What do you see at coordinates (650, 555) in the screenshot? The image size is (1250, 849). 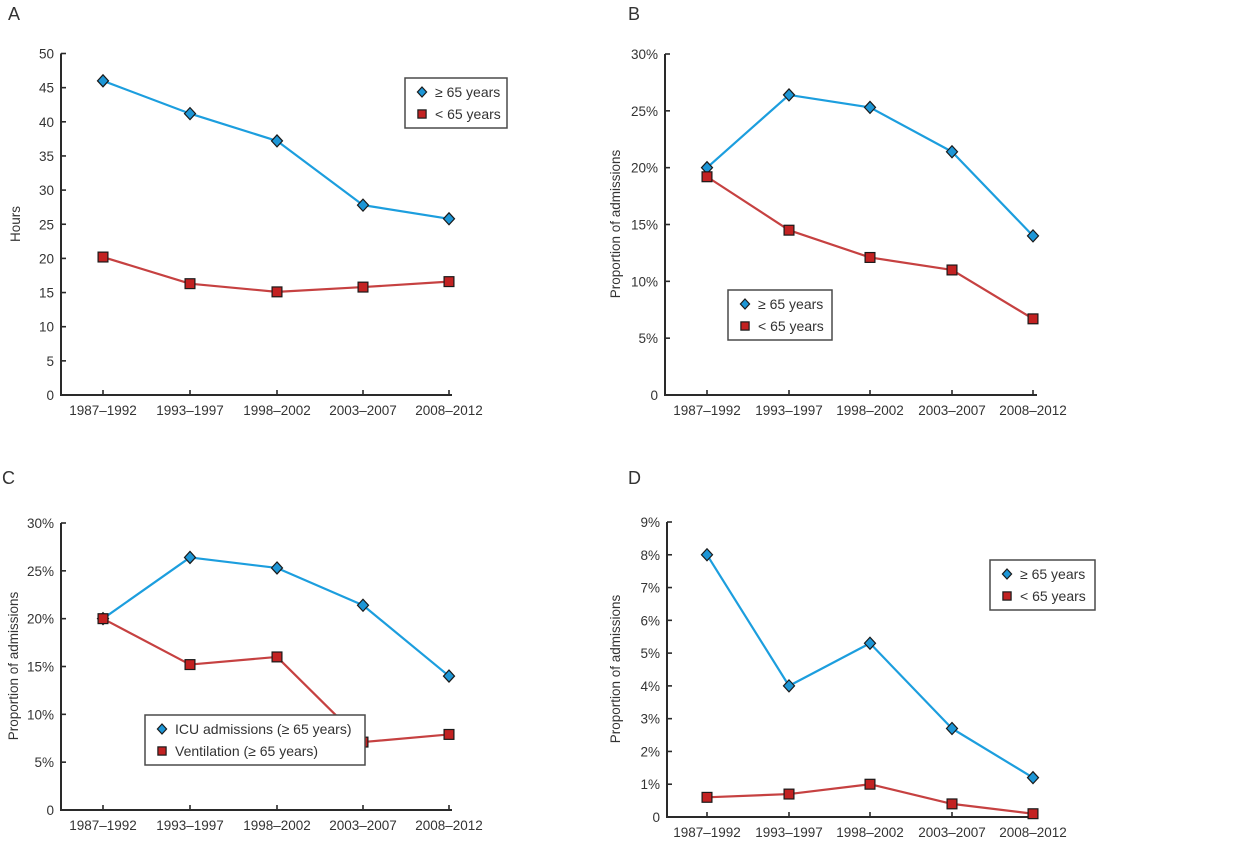 I see `y-tick-label: 8%` at bounding box center [650, 555].